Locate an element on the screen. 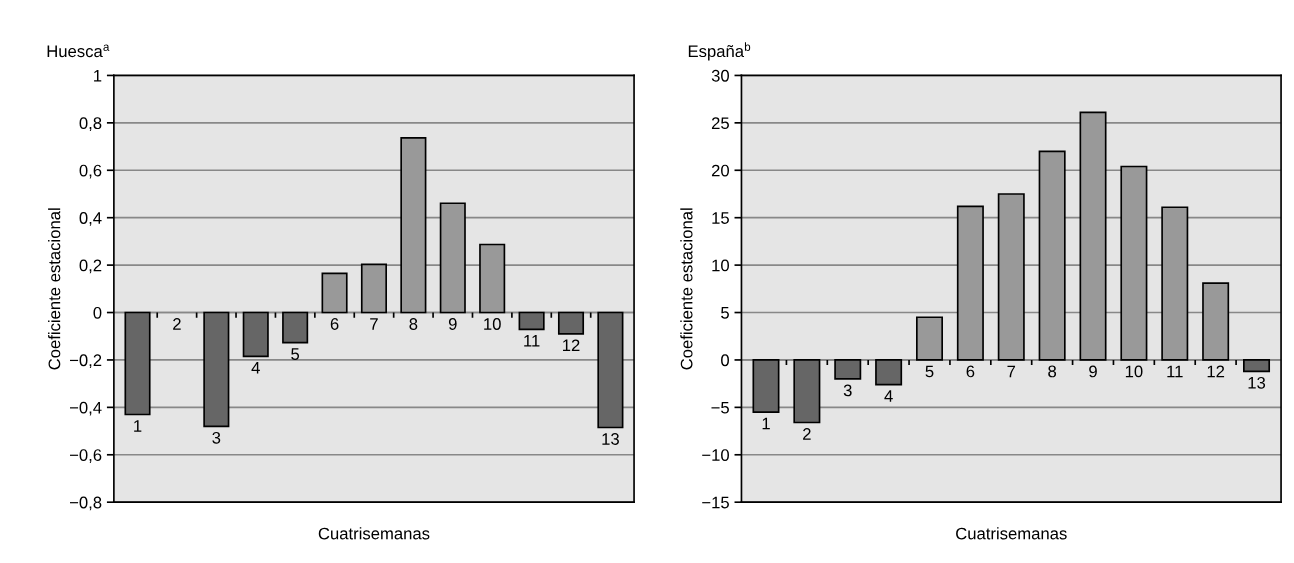 Image resolution: width=1294 pixels, height=563 pixels. y-tick-label: 25 is located at coordinates (720, 123).